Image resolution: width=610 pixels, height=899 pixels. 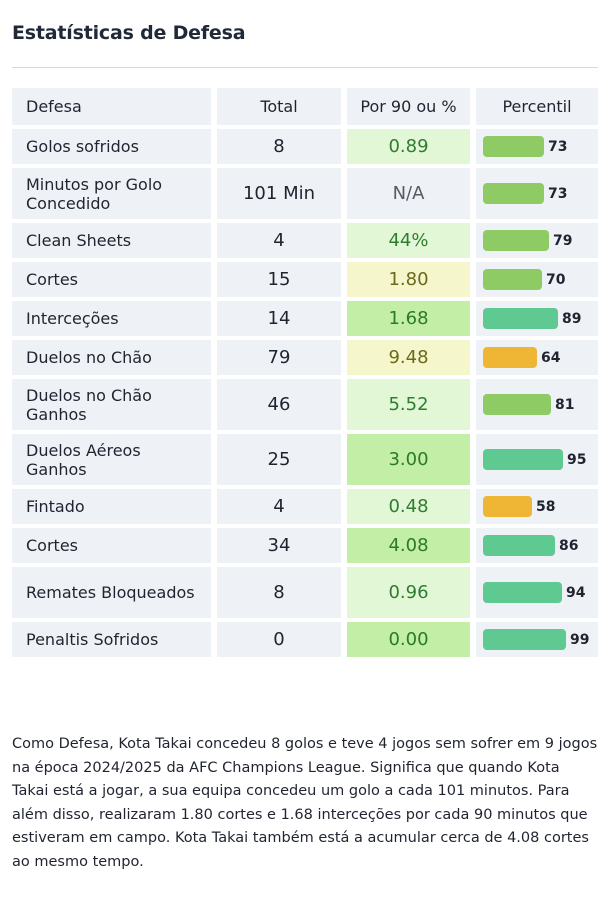 I want to click on percentile-wrap: 94, so click(x=538, y=592).